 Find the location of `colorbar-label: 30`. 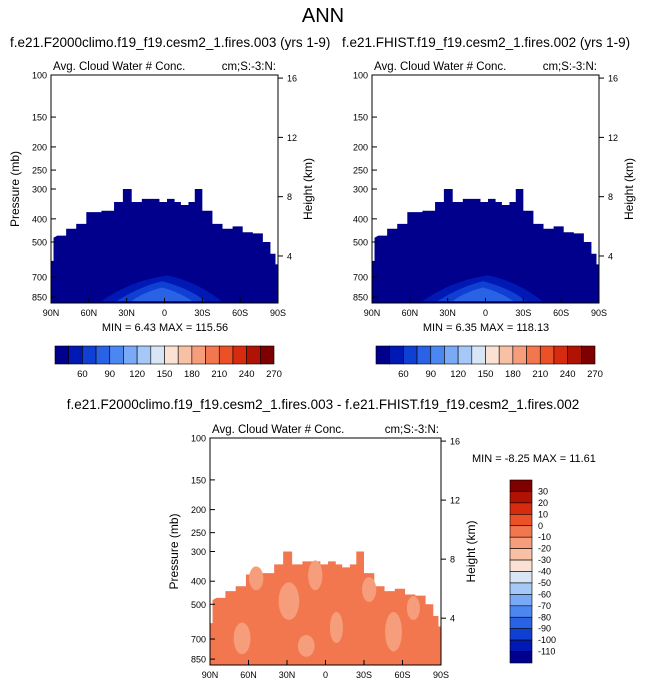

colorbar-label: 30 is located at coordinates (543, 491).